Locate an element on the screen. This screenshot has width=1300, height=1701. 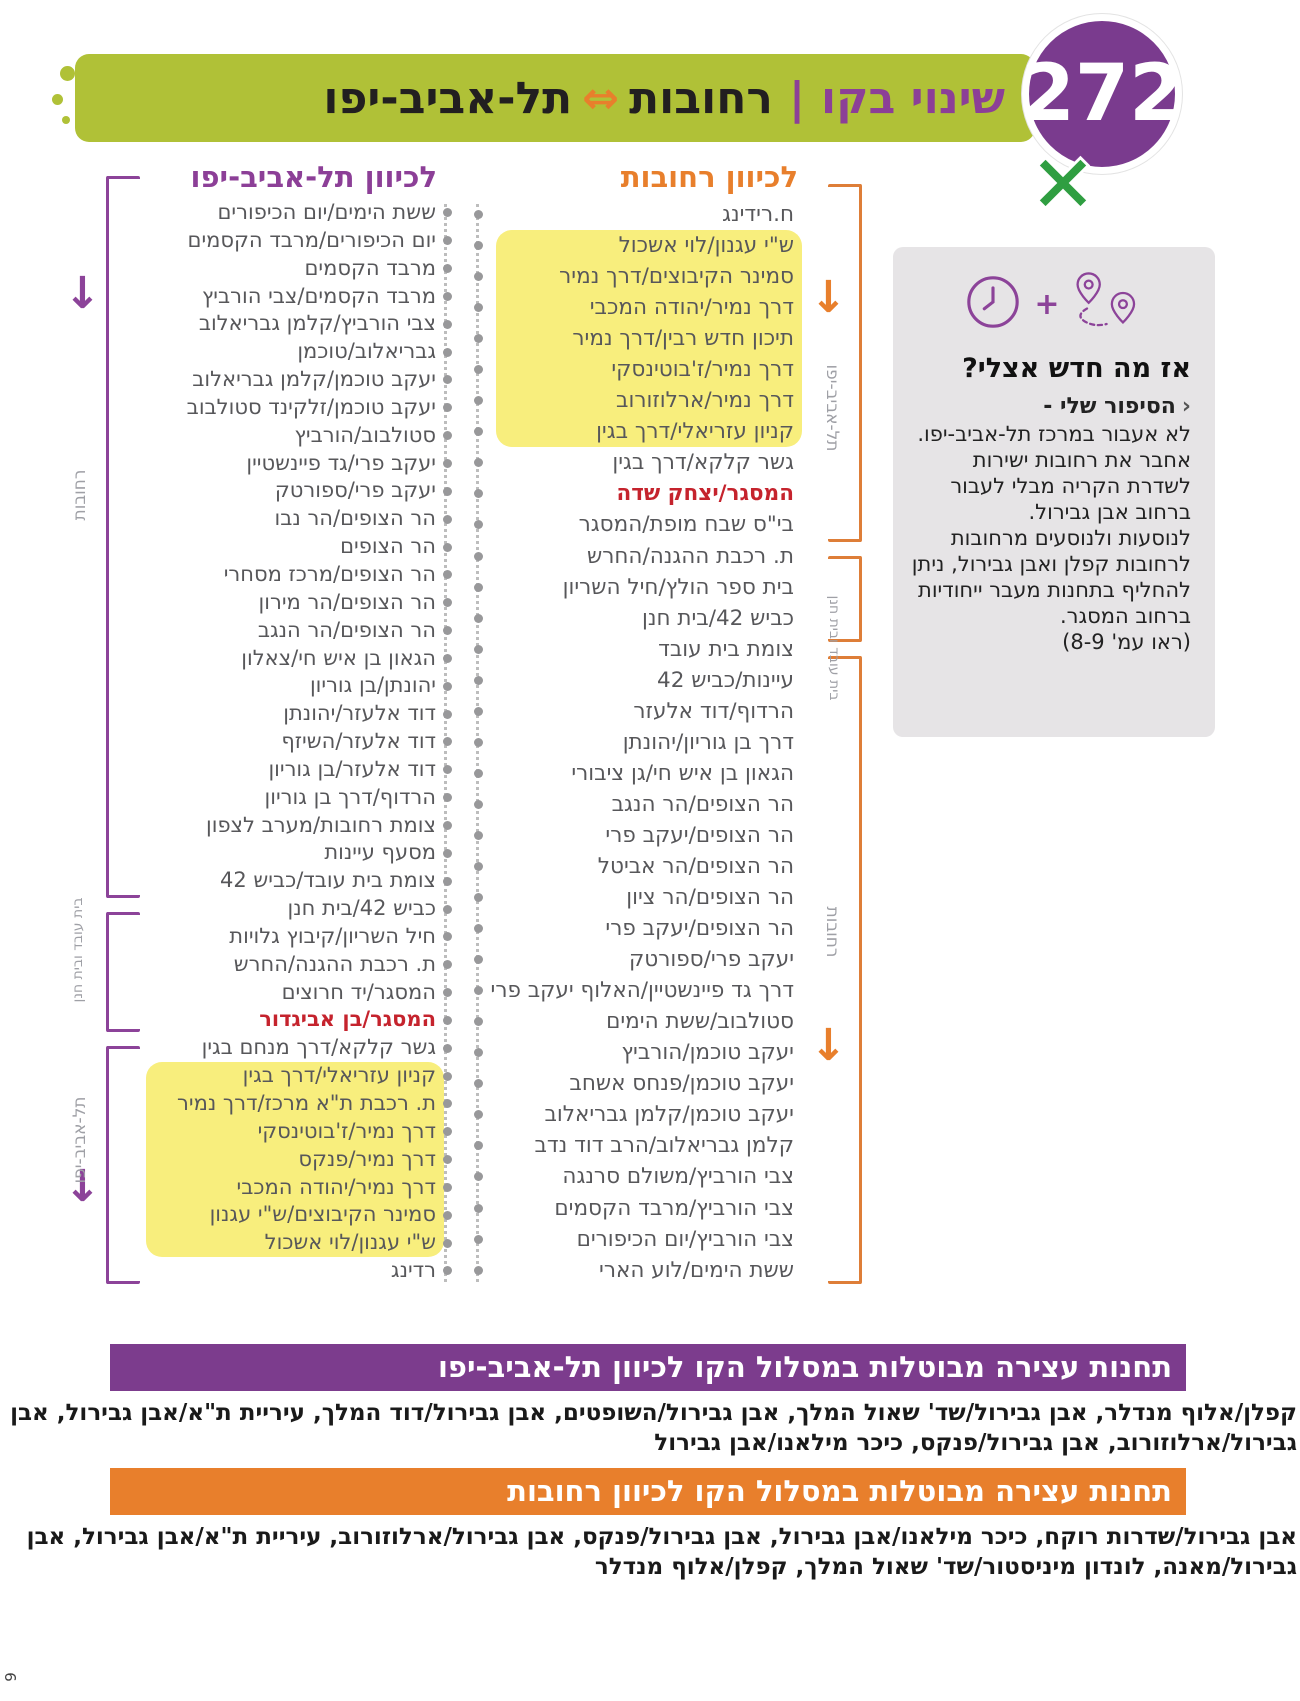
stop-label: דוד אלעזר/בן גוריון is located at coordinates (352, 768).